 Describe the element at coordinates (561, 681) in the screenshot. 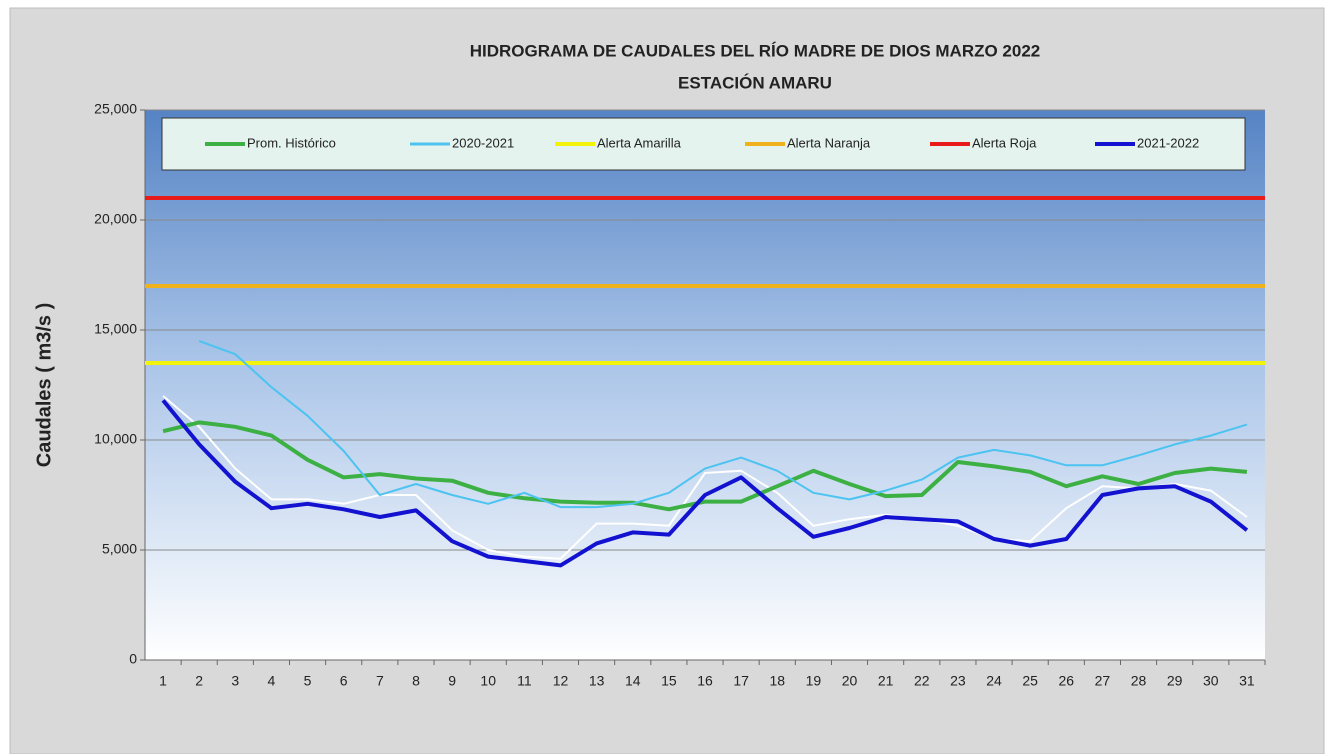

I see `x-tick-label: 12` at that location.